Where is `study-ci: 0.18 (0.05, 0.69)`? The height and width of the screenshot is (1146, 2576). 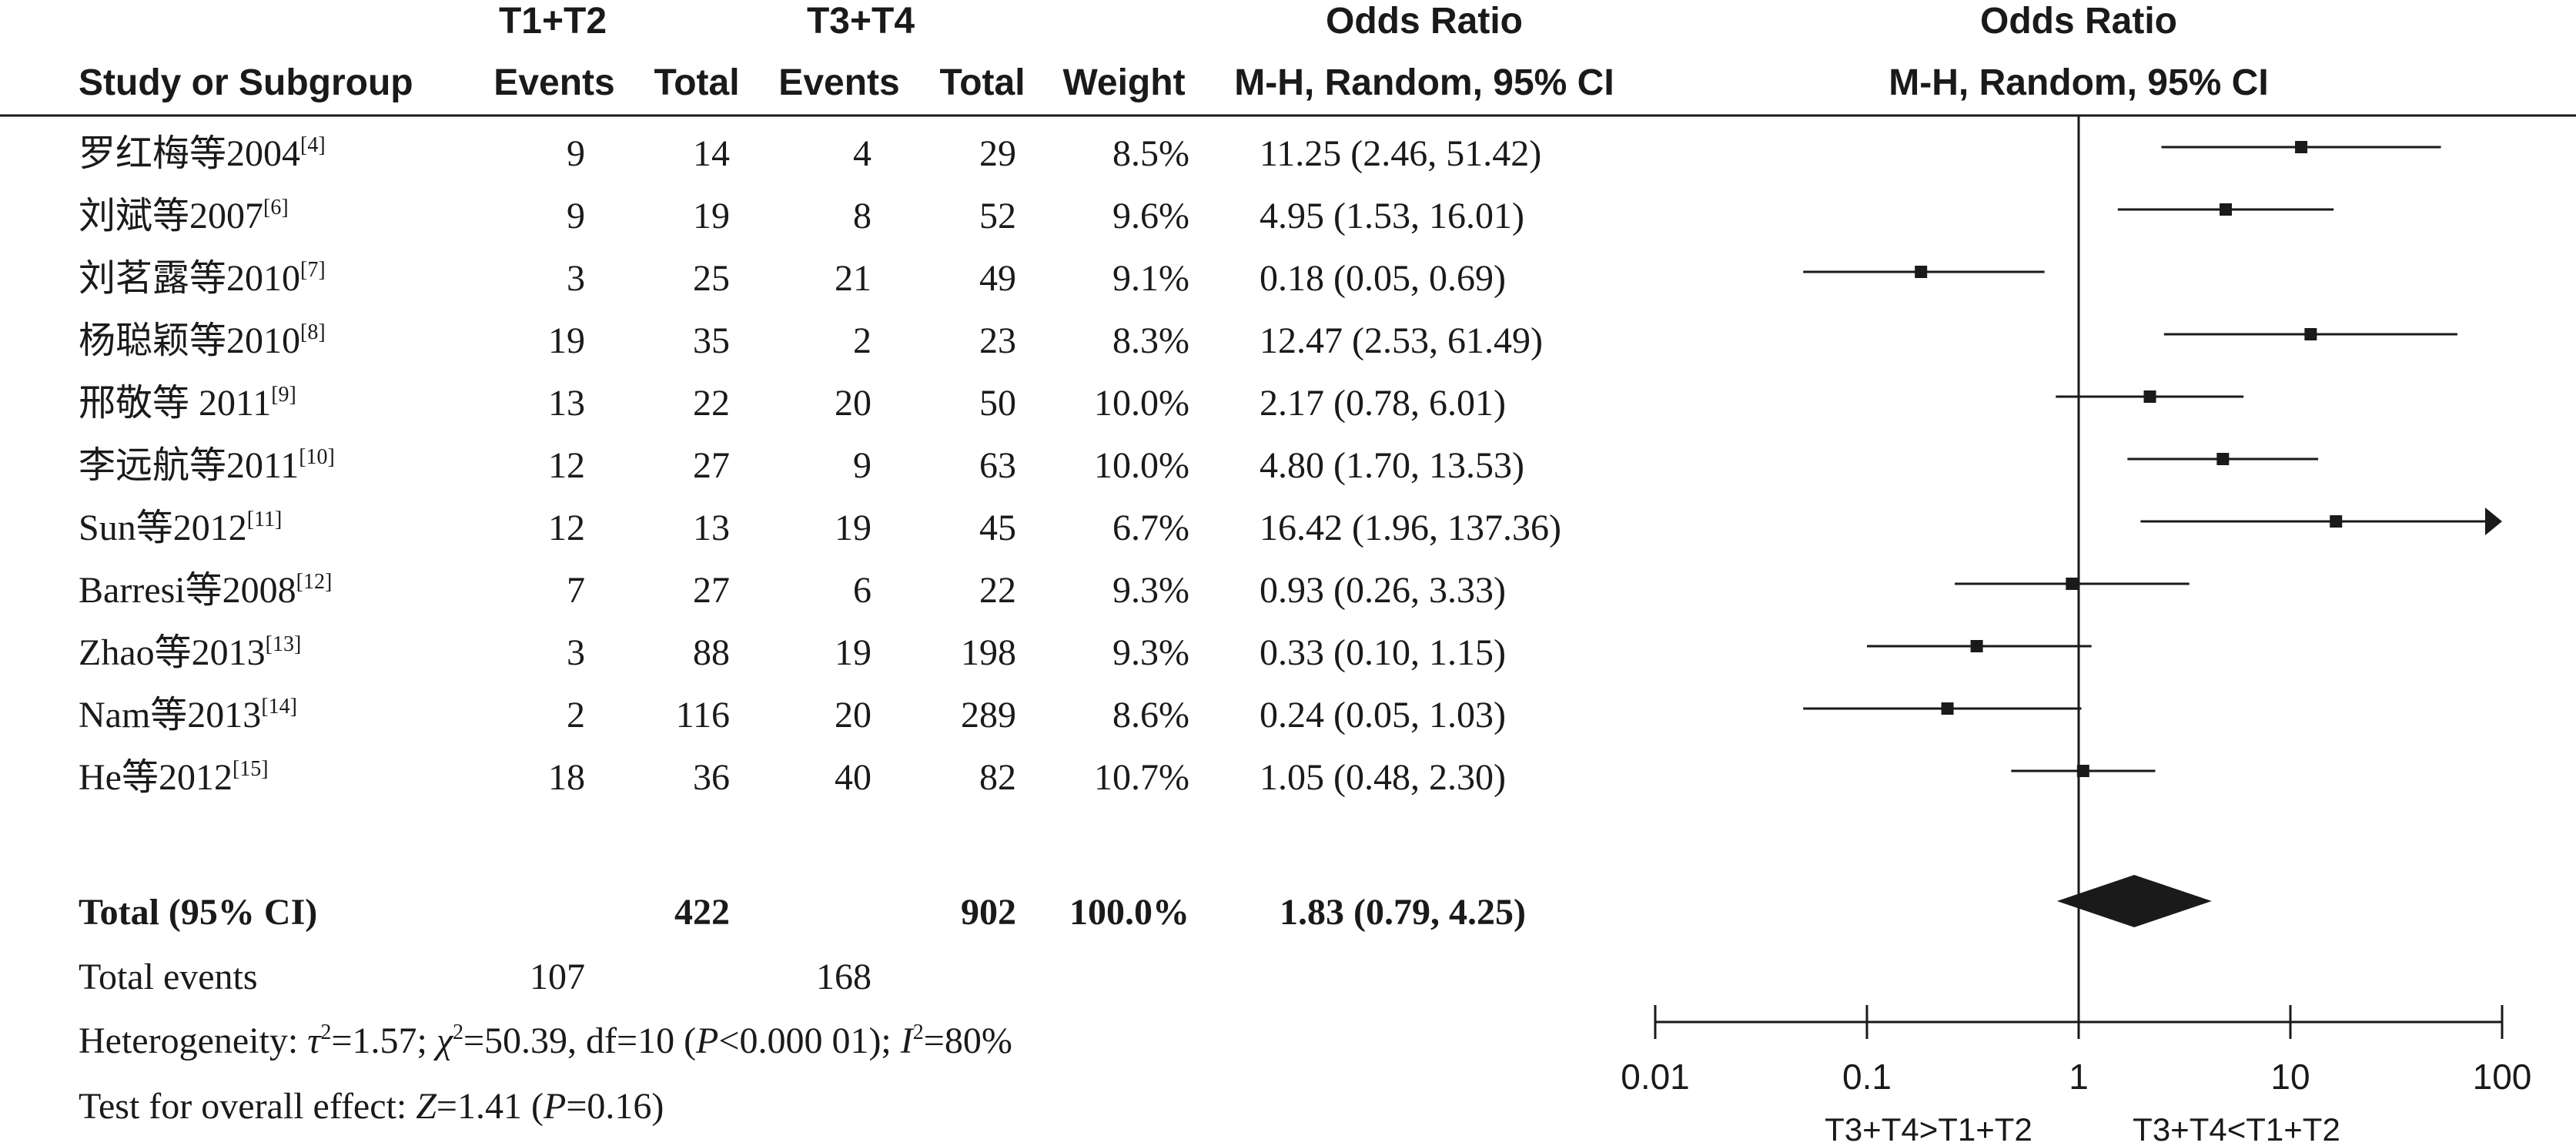
study-ci: 0.18 (0.05, 0.69) is located at coordinates (1383, 278).